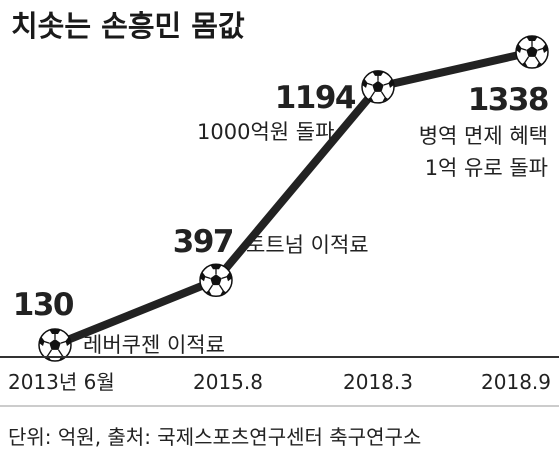 The width and height of the screenshot is (559, 467). I want to click on x-tick-label: 2013년 6월, so click(61, 382).